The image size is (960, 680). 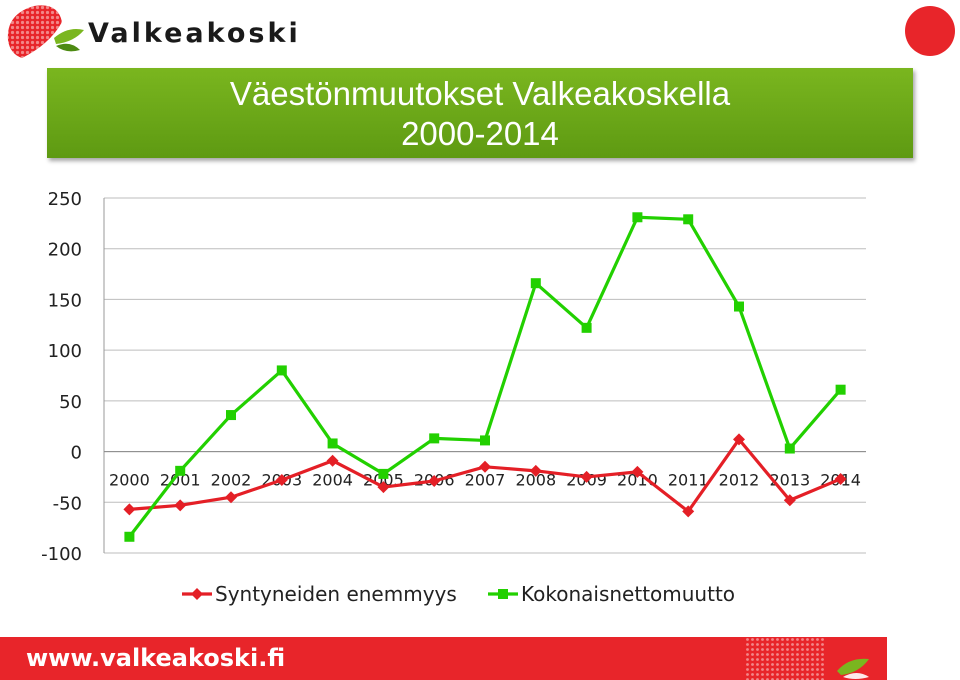 I want to click on y-tick-label: 100, so click(x=65, y=351).